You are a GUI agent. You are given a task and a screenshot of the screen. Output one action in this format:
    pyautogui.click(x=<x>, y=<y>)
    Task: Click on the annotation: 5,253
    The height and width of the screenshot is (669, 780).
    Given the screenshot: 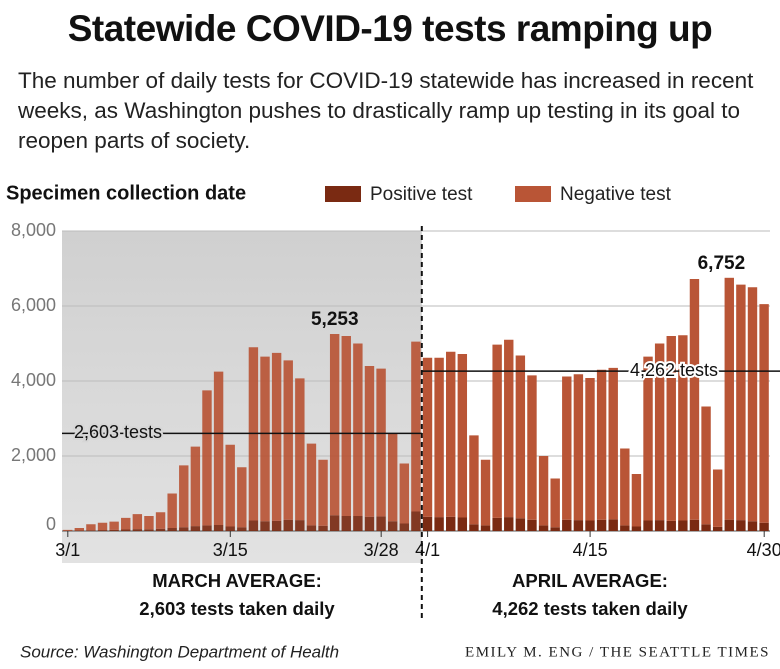 What is the action you would take?
    pyautogui.click(x=335, y=319)
    